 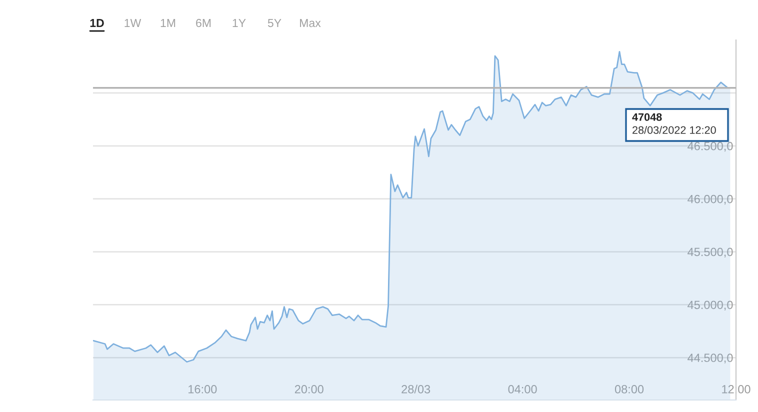 I want to click on text: Max, so click(x=310, y=23).